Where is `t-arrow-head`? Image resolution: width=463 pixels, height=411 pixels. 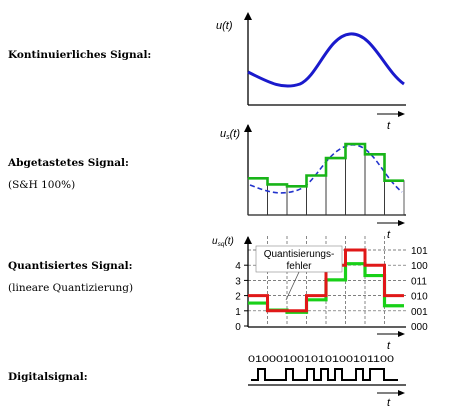 t-arrow-head is located at coordinates (401, 114).